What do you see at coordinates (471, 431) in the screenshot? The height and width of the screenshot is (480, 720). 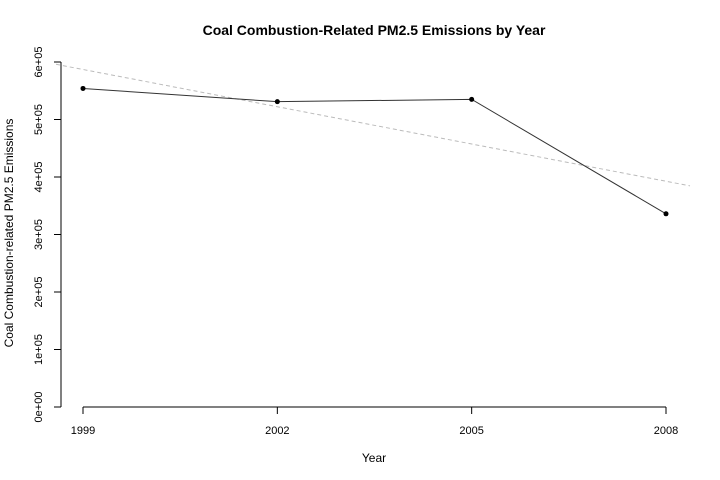 I see `x-tick-label: 2005` at bounding box center [471, 431].